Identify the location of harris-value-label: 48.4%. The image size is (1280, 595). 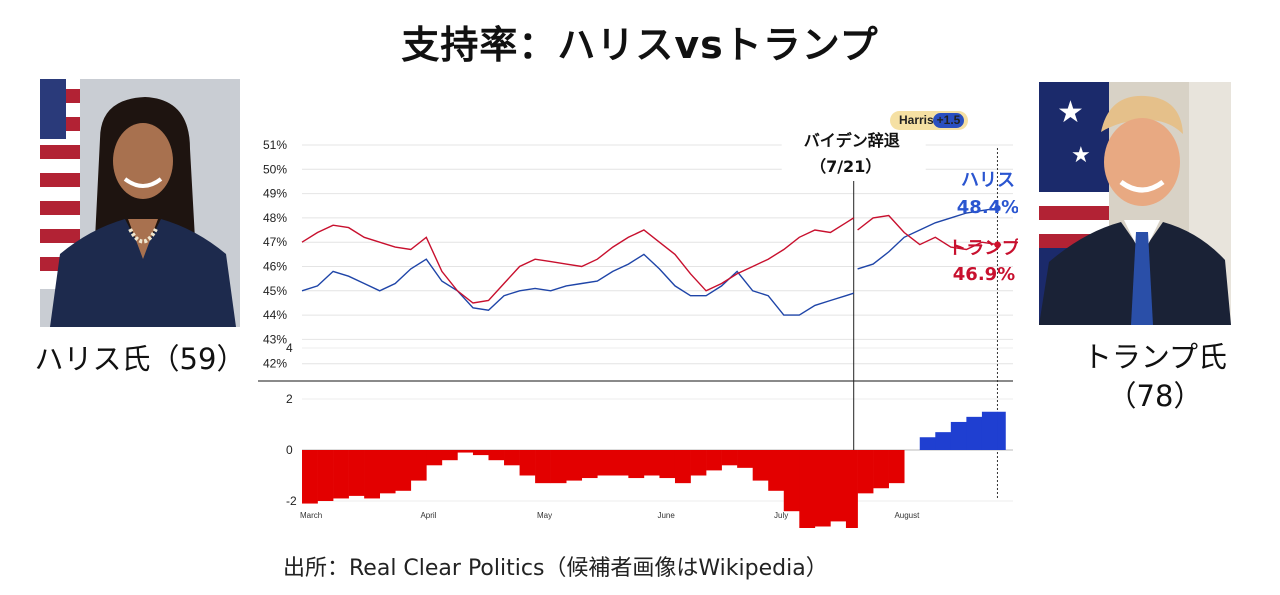
(987, 207).